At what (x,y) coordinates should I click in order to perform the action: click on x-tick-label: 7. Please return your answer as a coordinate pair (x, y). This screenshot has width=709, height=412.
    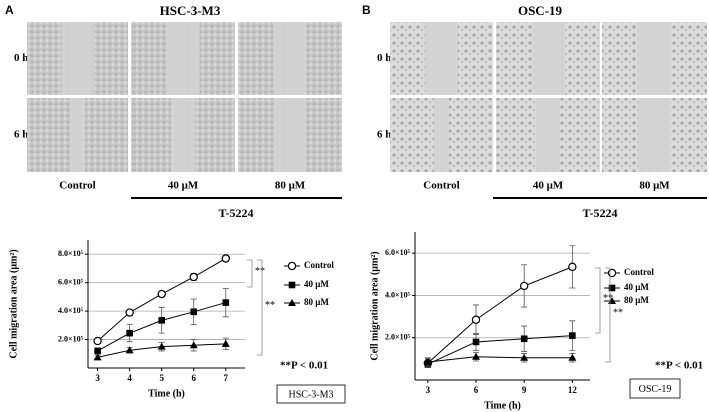
    Looking at the image, I should click on (226, 378).